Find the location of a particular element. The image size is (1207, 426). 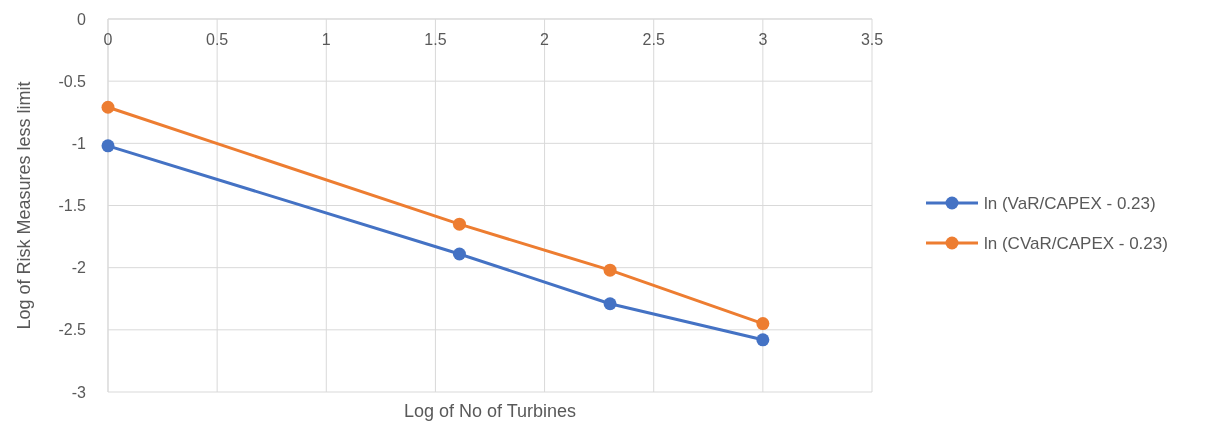

y-tick-label: -2.5 is located at coordinates (72, 330).